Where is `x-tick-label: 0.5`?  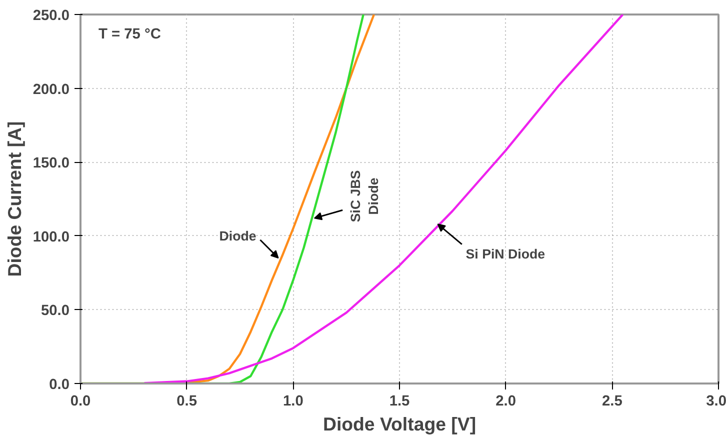 x-tick-label: 0.5 is located at coordinates (187, 402).